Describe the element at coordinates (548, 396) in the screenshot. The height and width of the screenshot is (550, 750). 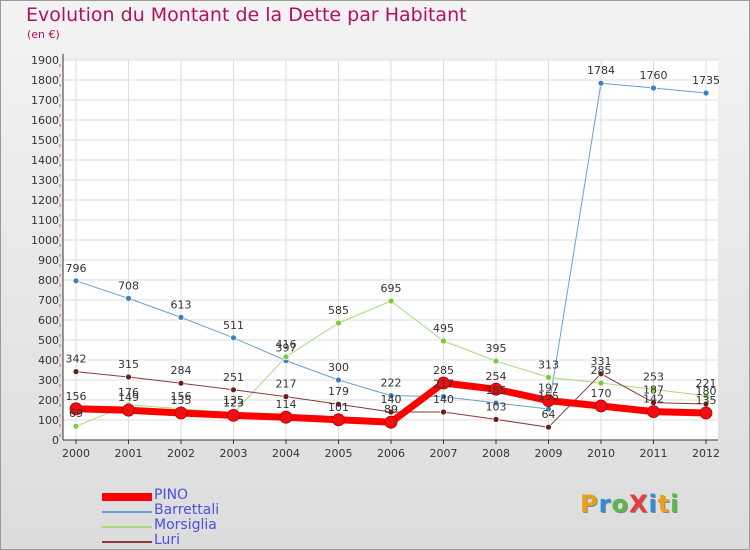
I see `data-label-barrettali: 155` at that location.